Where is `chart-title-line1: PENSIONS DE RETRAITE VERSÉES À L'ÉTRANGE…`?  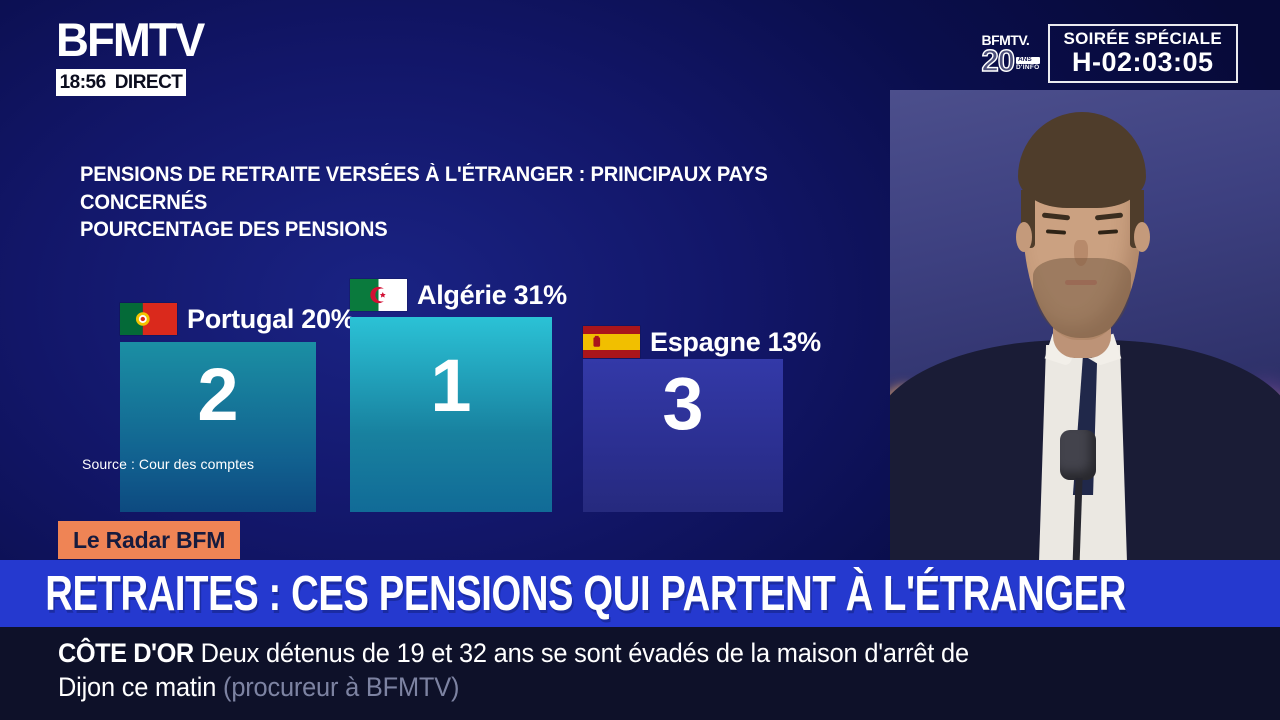
chart-title-line1: PENSIONS DE RETRAITE VERSÉES À L'ÉTRANGE… is located at coordinates (424, 188).